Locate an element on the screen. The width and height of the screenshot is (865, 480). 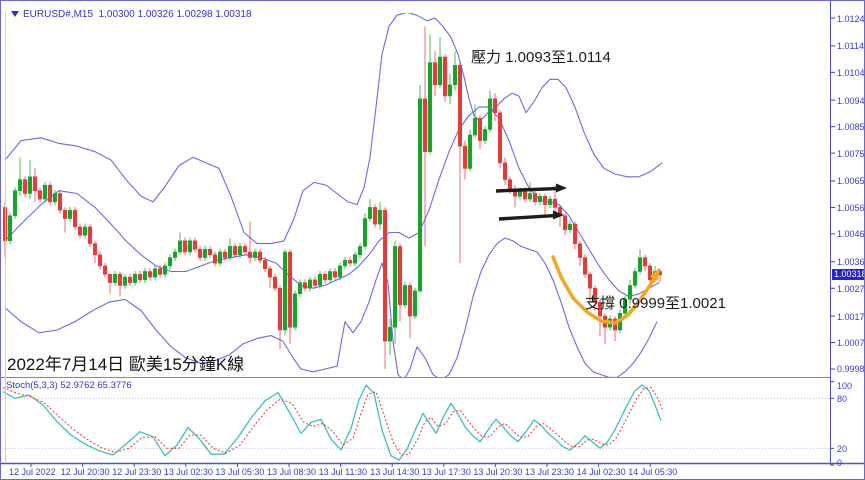
time-axis-label: 13 Jul 23:30 is located at coordinates (550, 472).